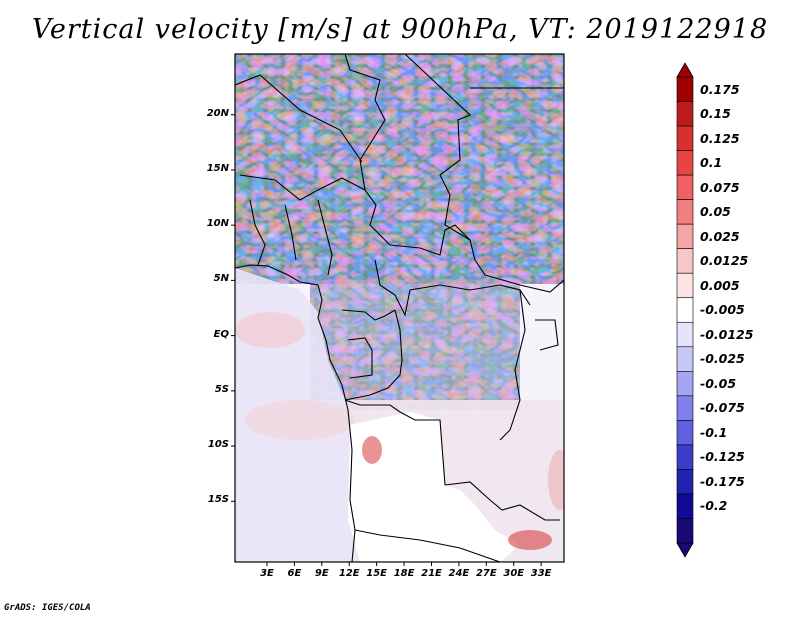  Describe the element at coordinates (221, 279) in the screenshot. I see `lat-label: 5N` at that location.